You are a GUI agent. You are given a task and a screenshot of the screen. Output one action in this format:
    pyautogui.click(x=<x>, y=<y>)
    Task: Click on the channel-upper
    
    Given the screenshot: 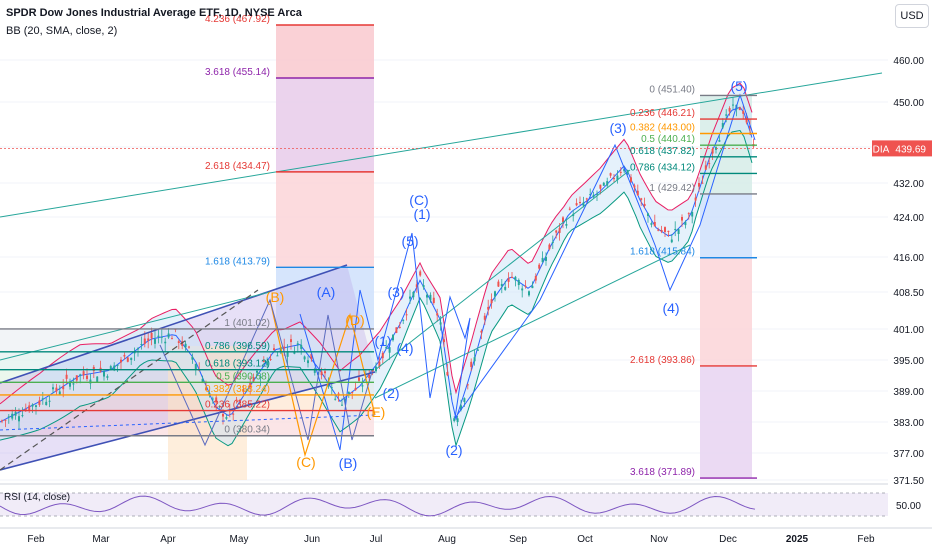 What is the action you would take?
    pyautogui.click(x=174, y=324)
    